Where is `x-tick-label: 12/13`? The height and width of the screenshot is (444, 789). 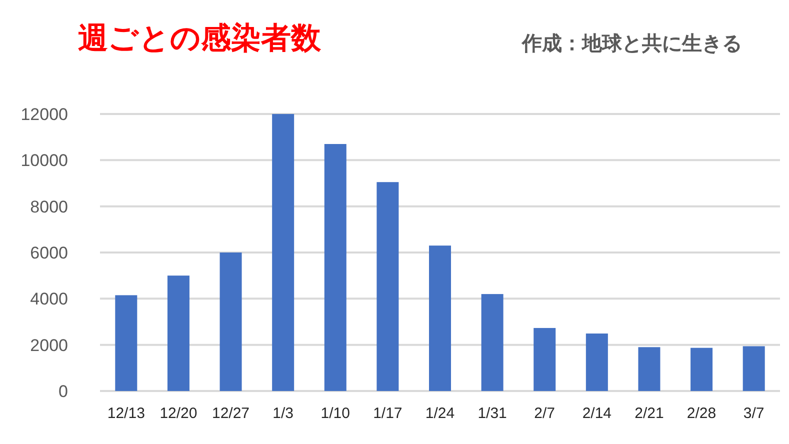
x-tick-label: 12/13 is located at coordinates (126, 413).